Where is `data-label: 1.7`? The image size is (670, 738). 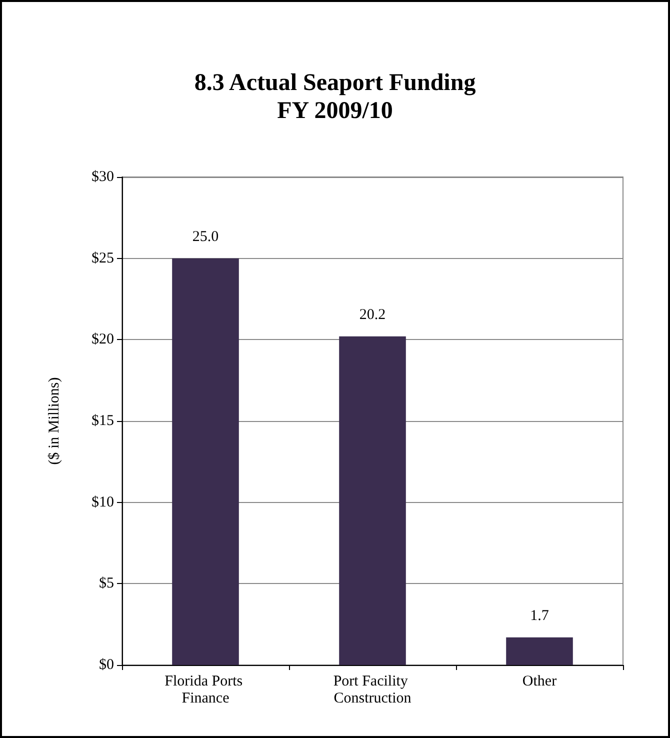 data-label: 1.7 is located at coordinates (540, 616).